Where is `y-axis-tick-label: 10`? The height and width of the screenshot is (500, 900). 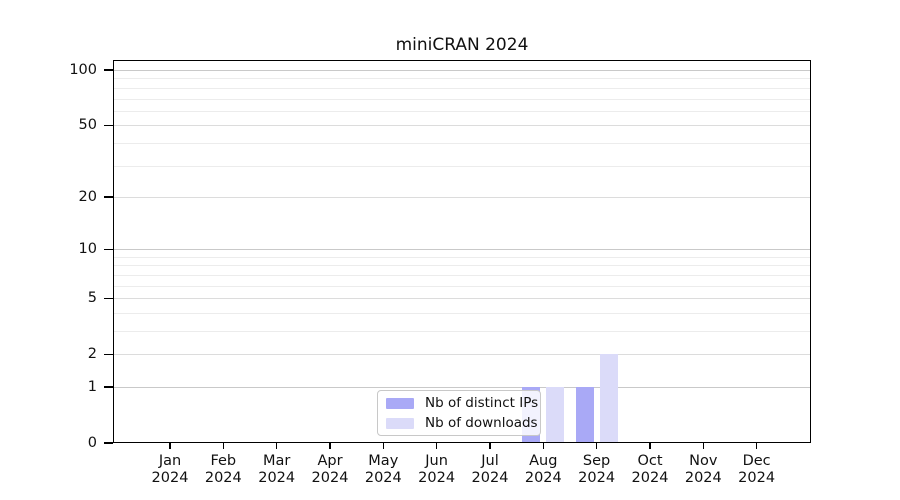 y-axis-tick-label: 10 is located at coordinates (87, 249).